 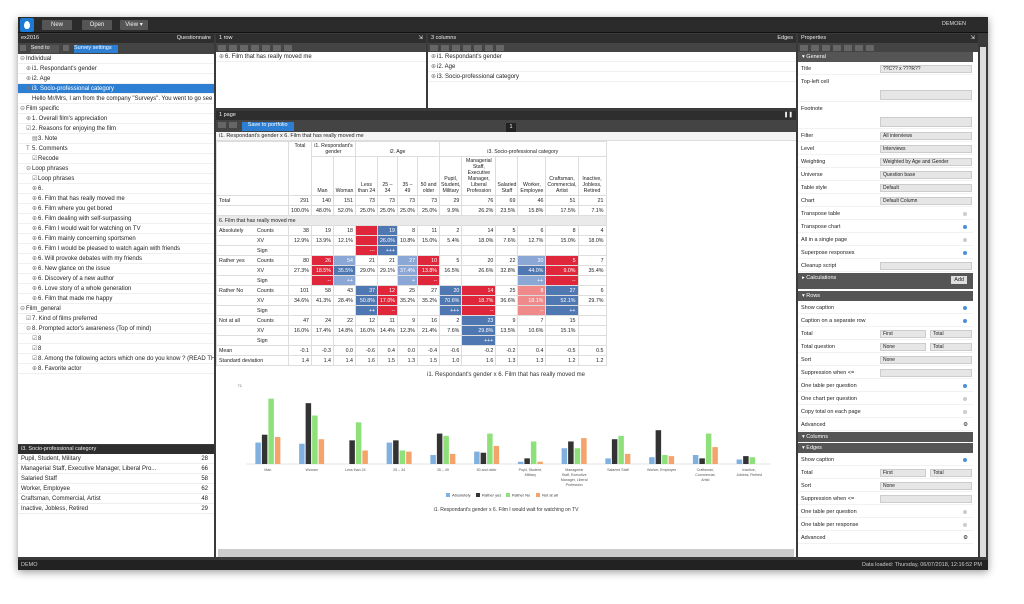 I want to click on tree-item: ⊖Loop phrases, so click(x=116, y=169).